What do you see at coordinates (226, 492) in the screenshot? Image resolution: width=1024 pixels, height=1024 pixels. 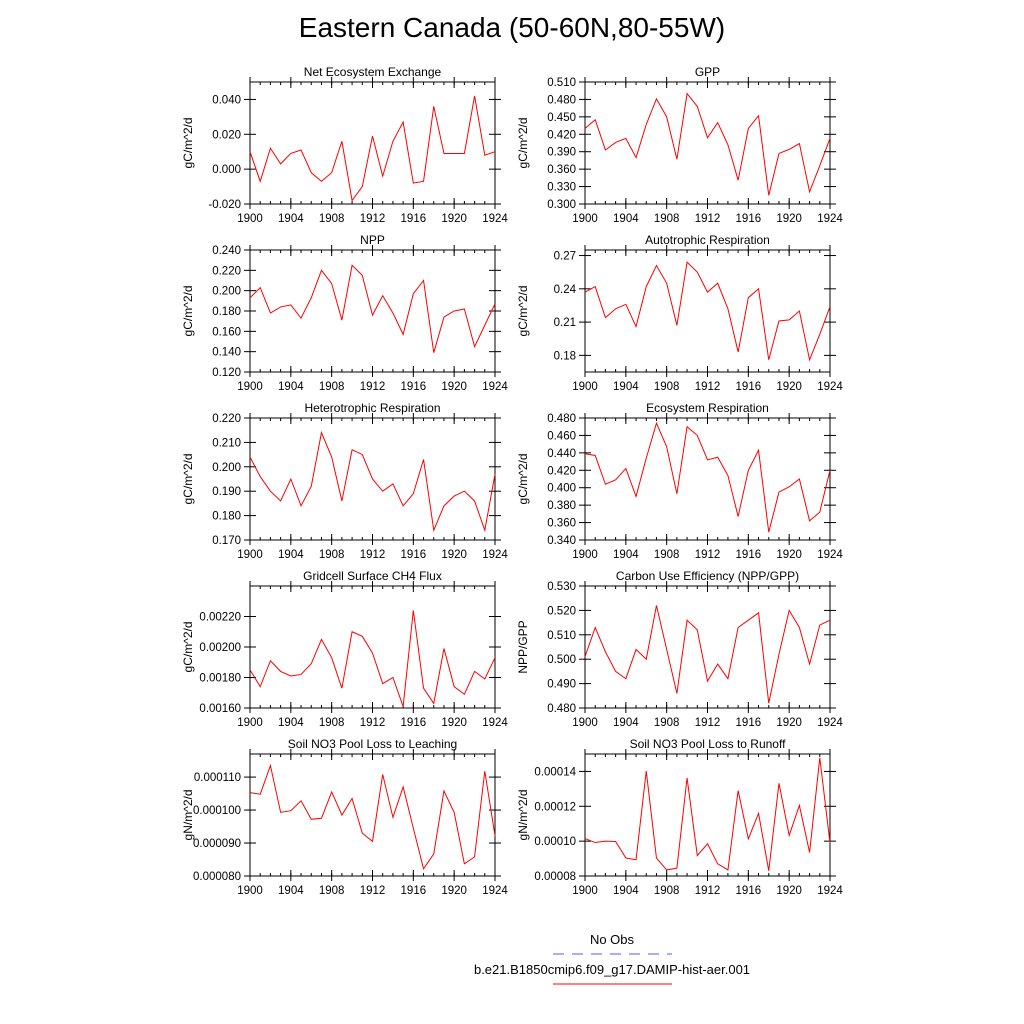 I see `y-tick-label: 0.190` at bounding box center [226, 492].